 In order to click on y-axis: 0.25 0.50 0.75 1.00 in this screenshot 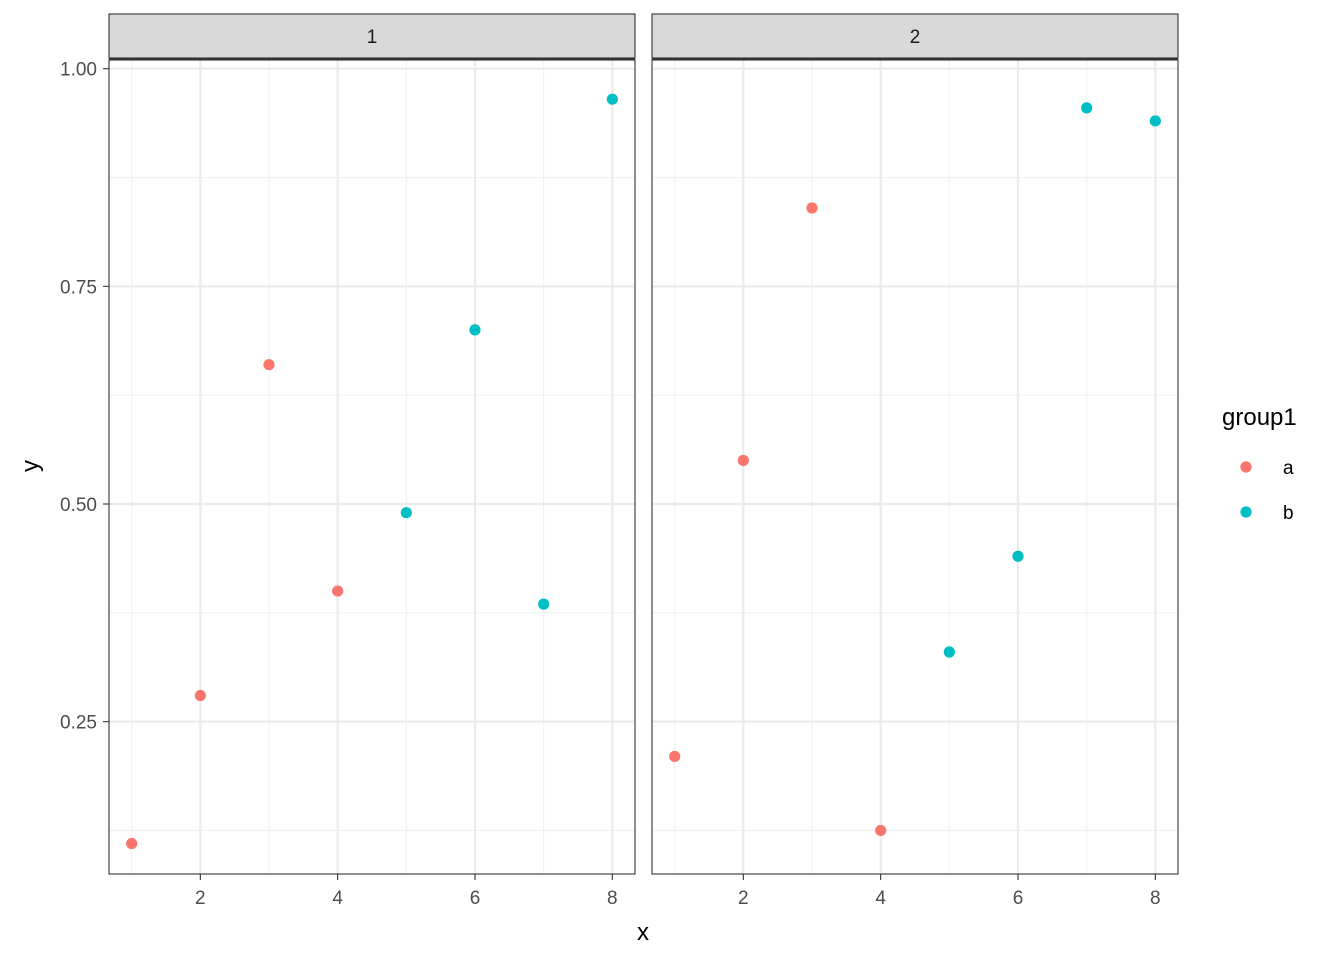, I will do `click(84, 397)`.